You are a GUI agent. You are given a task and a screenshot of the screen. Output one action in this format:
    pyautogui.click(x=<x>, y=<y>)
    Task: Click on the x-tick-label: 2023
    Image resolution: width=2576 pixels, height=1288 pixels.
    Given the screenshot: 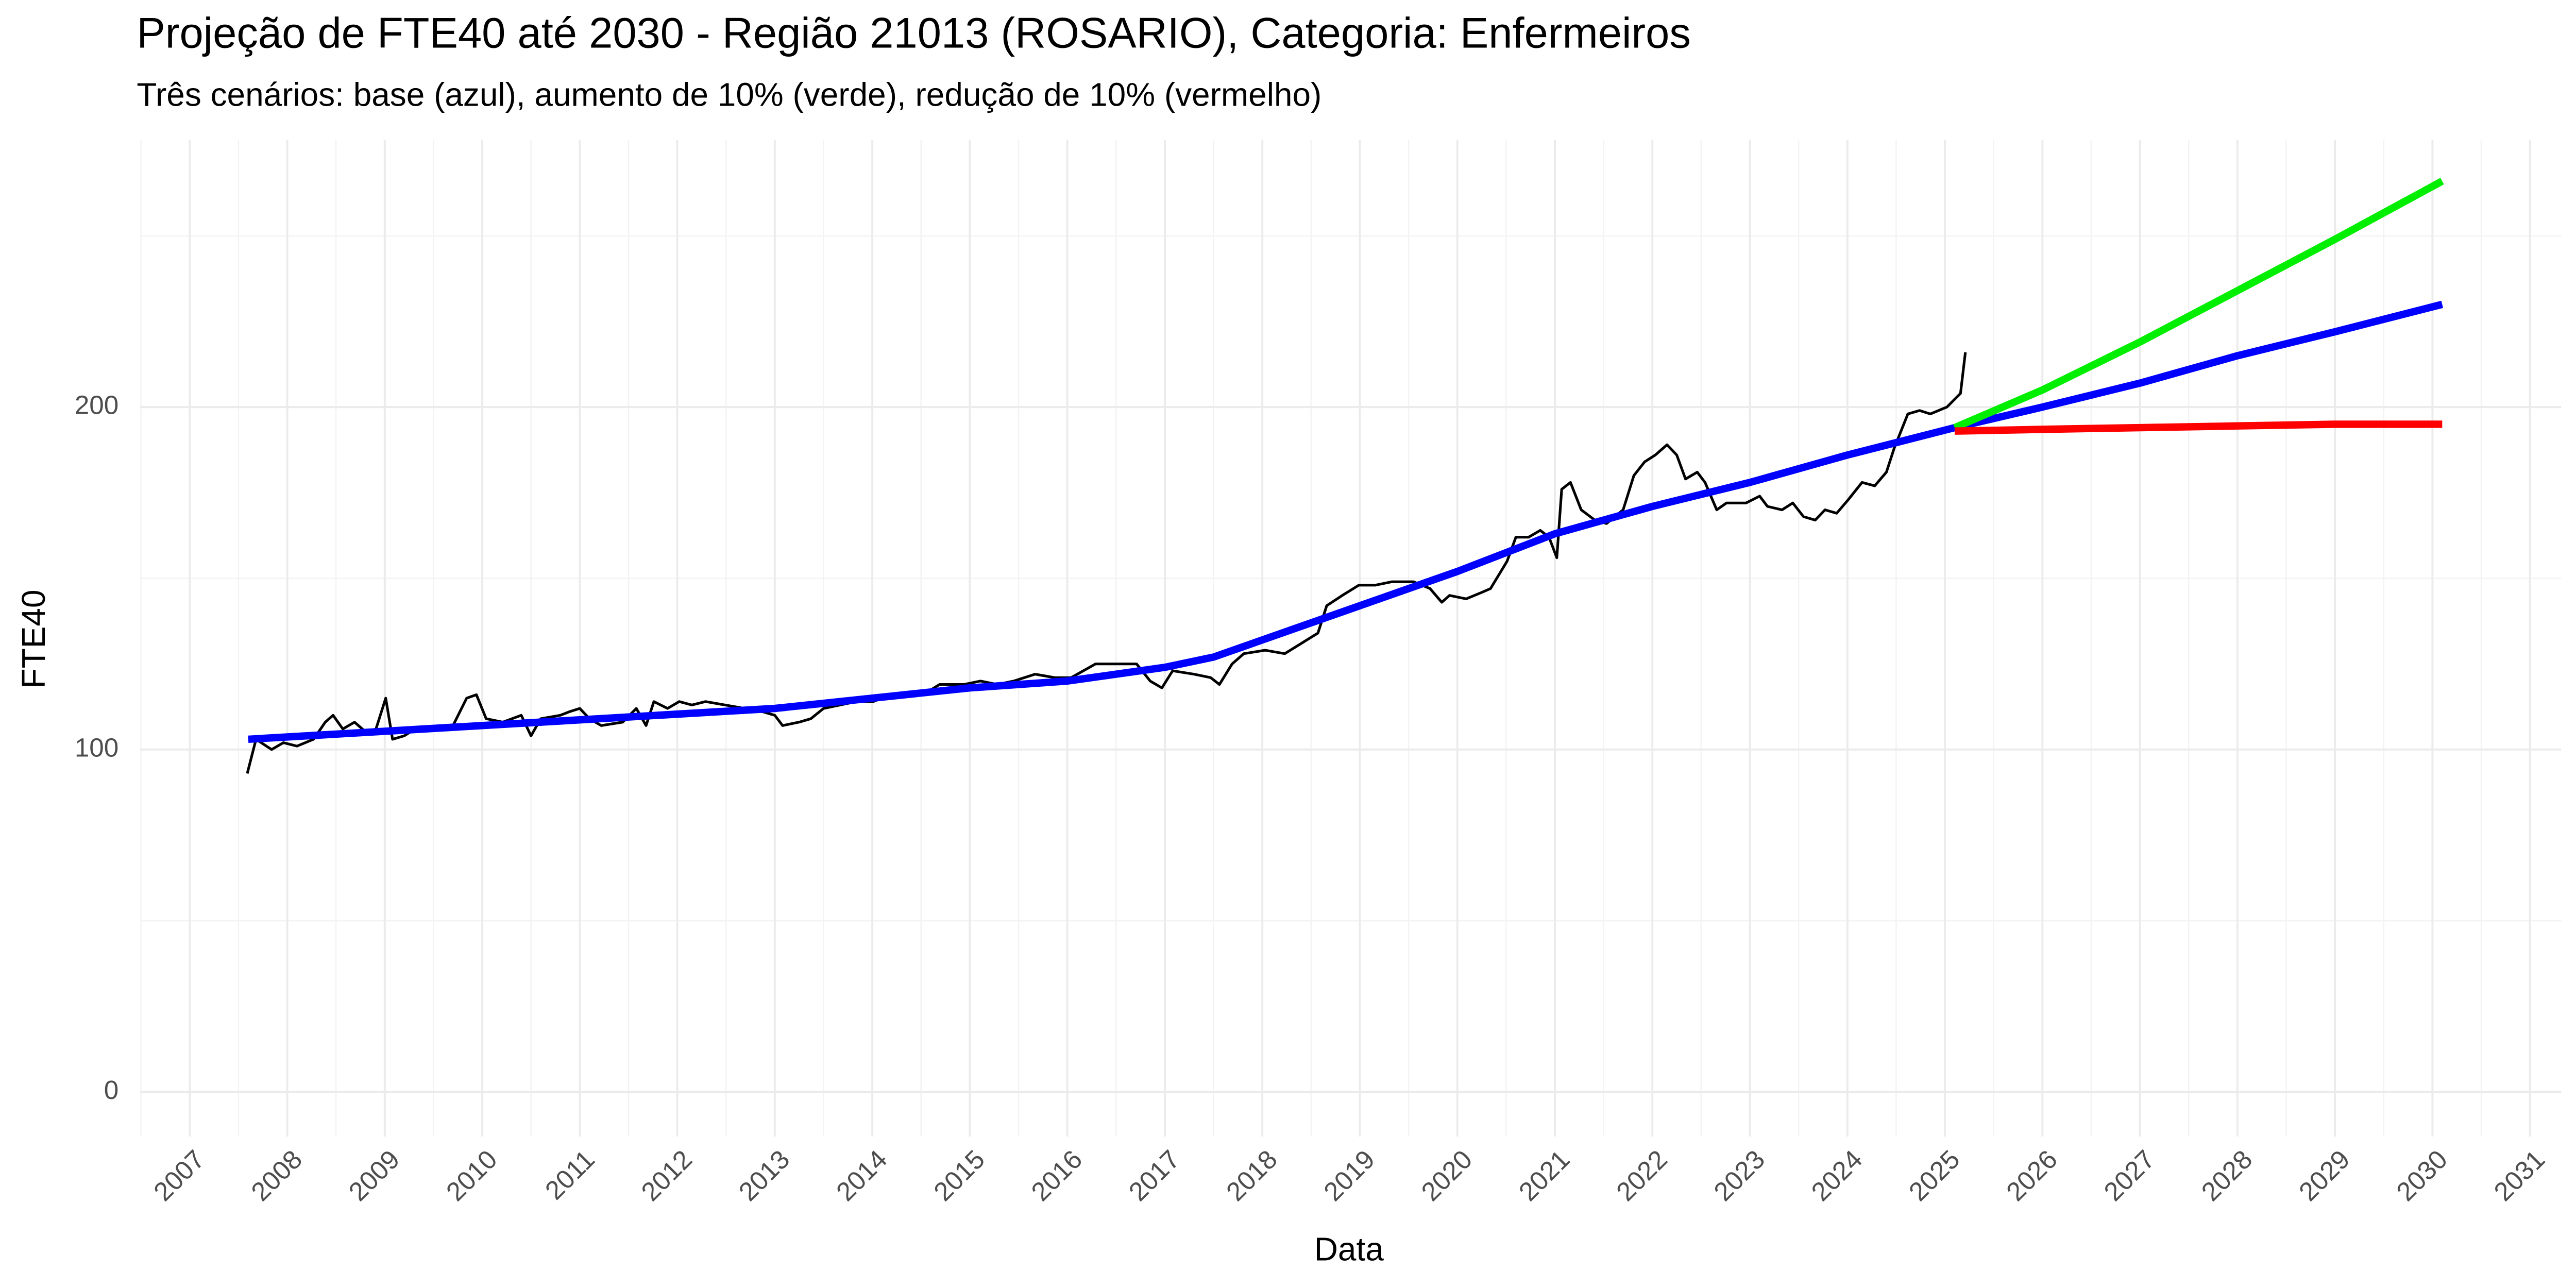 What is the action you would take?
    pyautogui.click(x=1739, y=1176)
    